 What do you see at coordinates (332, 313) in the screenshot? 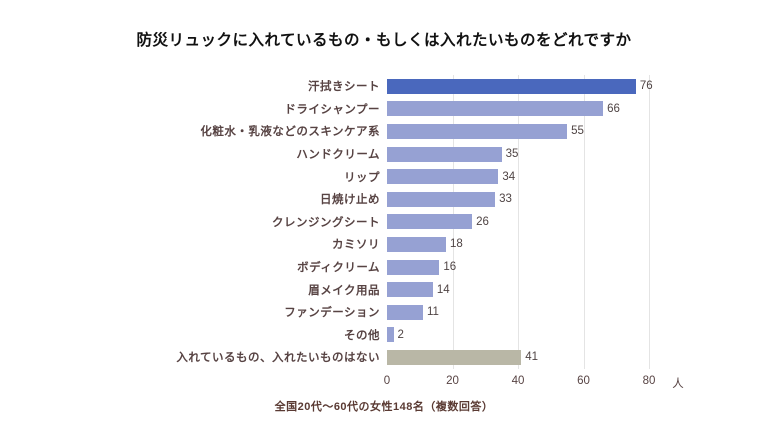
I see `bar-category-label: ファンデーション` at bounding box center [332, 313].